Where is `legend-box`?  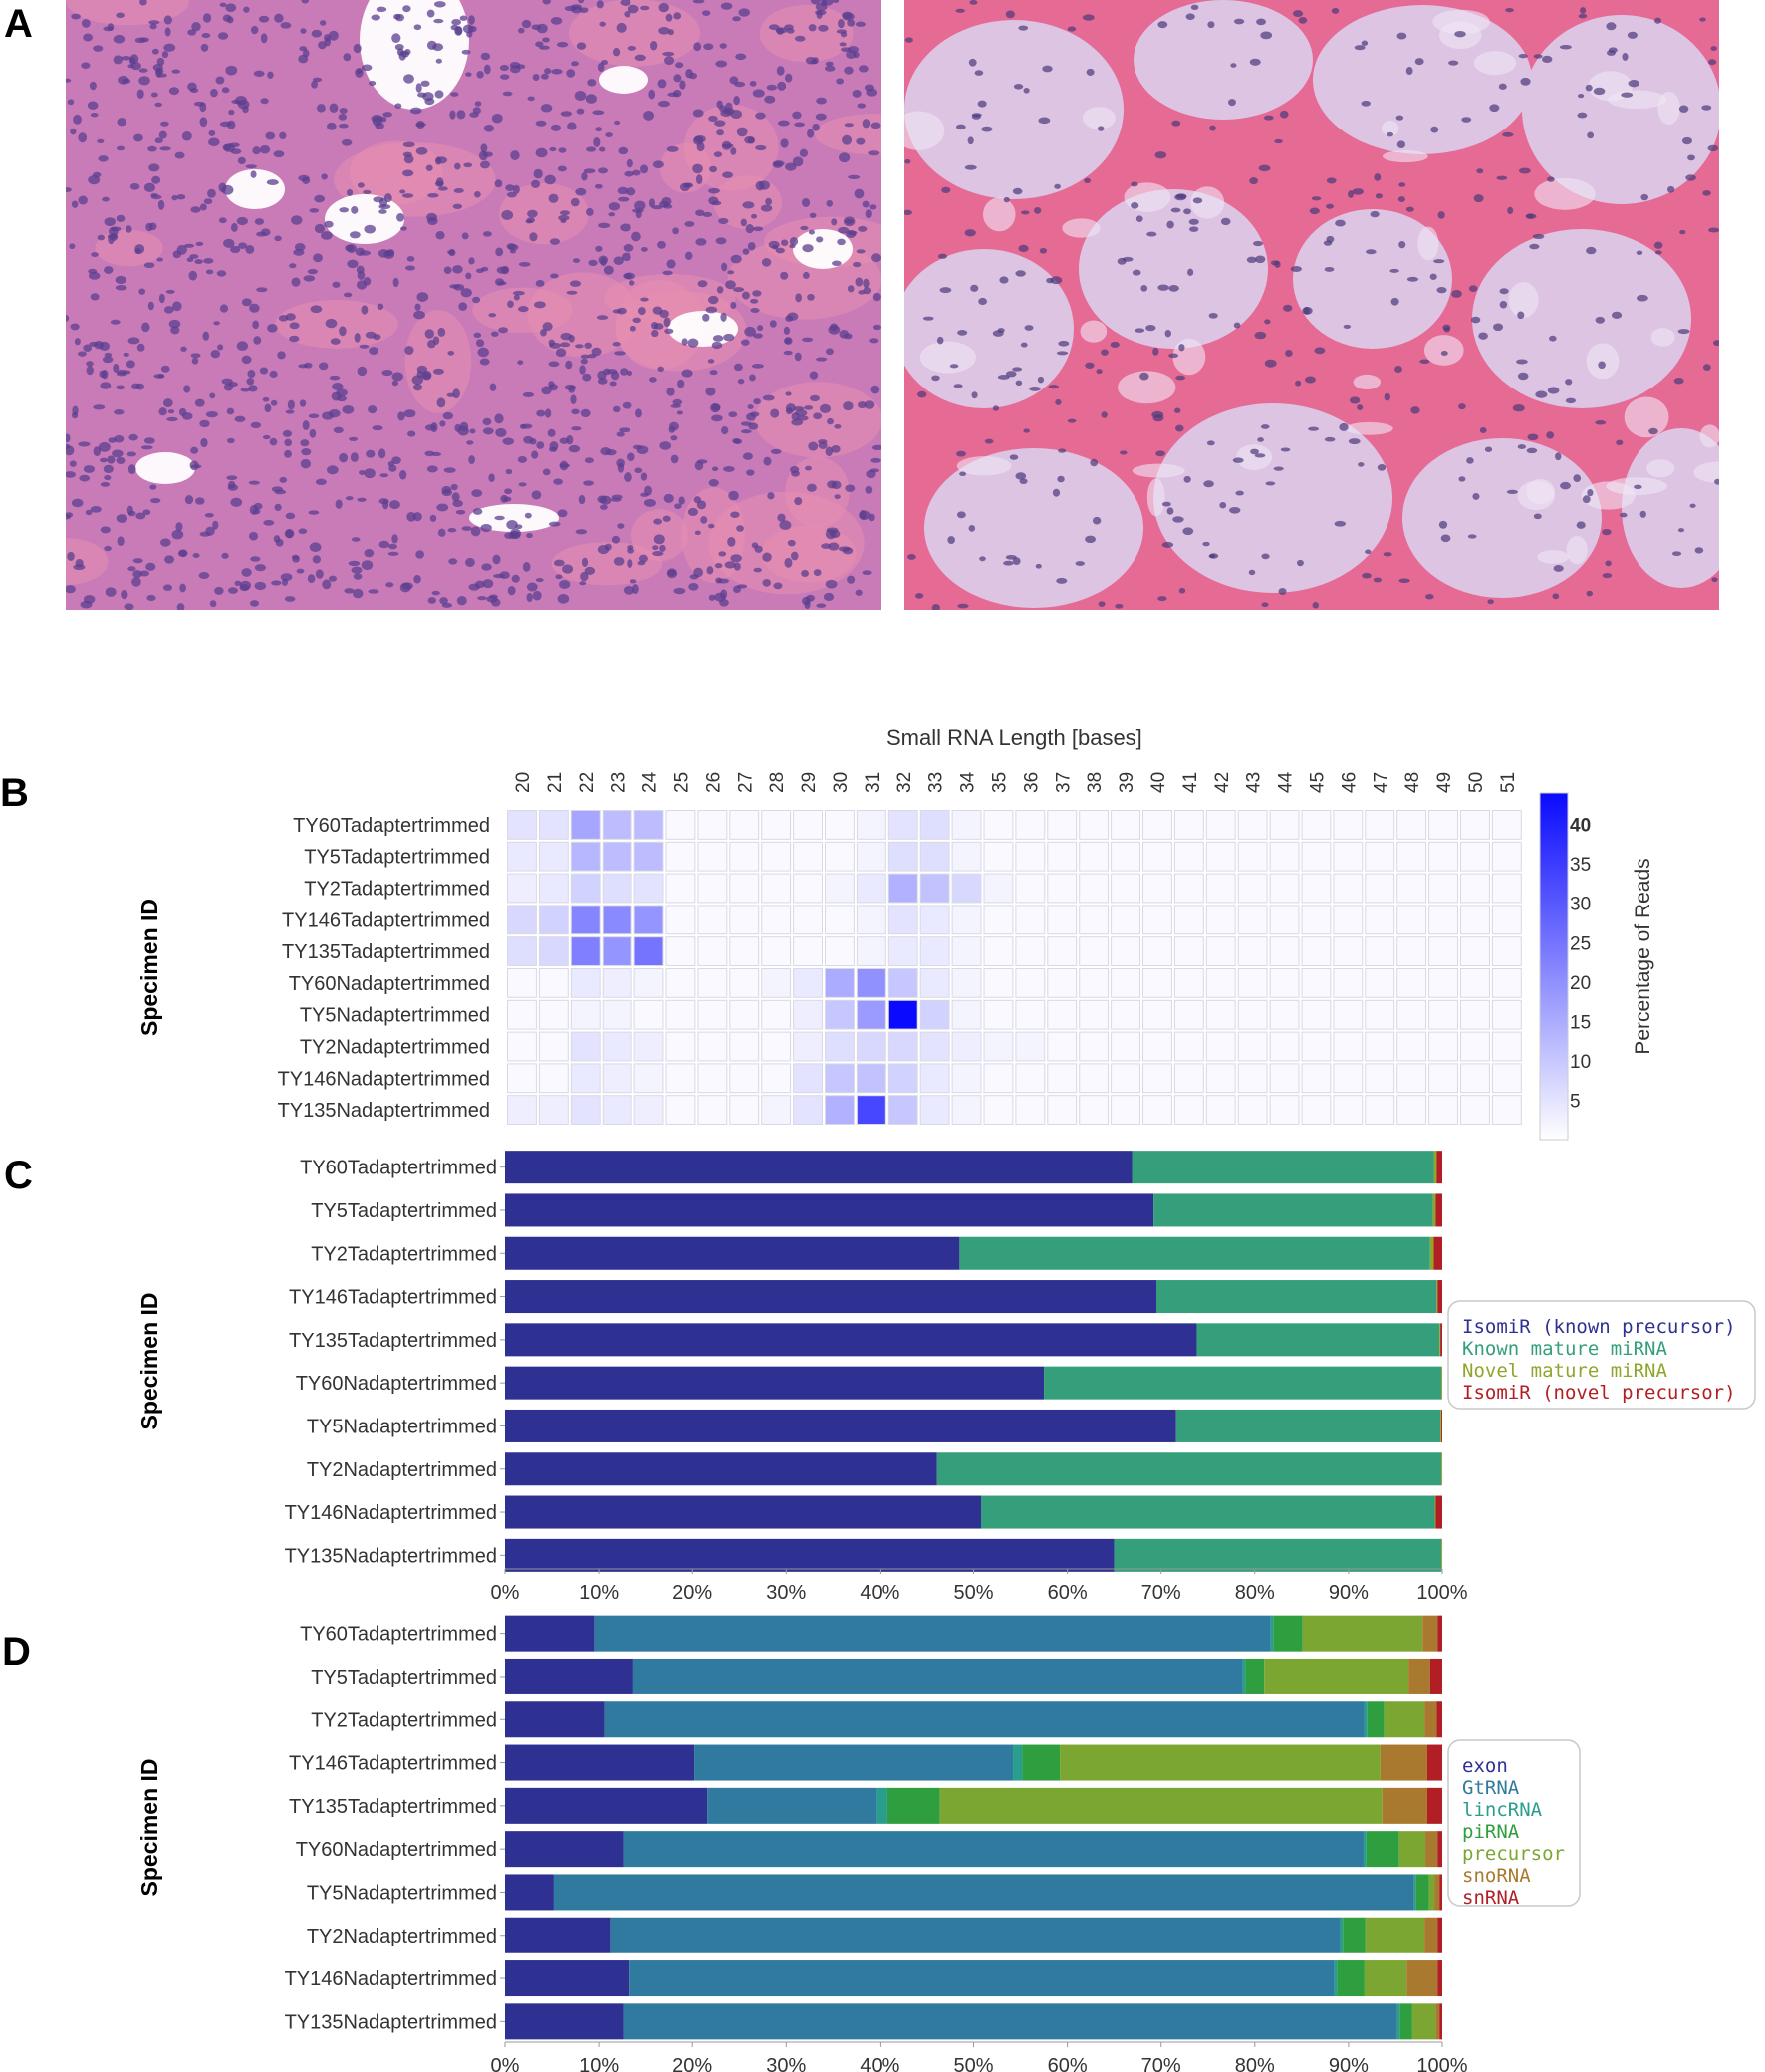 legend-box is located at coordinates (1602, 1355).